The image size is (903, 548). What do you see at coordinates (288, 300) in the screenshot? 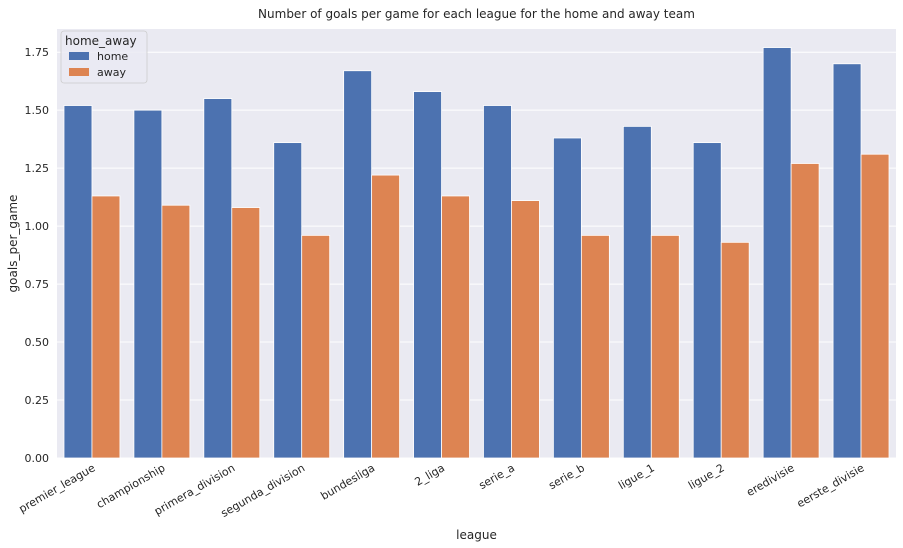
I see `bar-home-segunda_division` at bounding box center [288, 300].